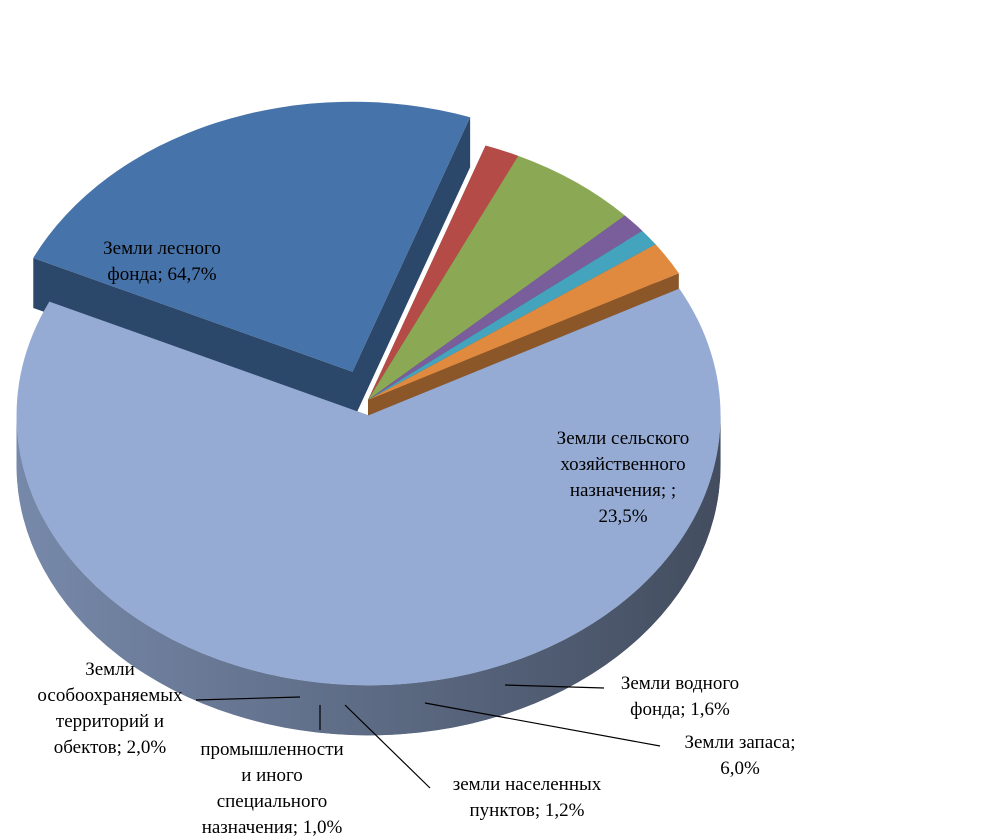 The width and height of the screenshot is (981, 840). I want to click on label-forest: Земли лесного фонда; 64,7%, so click(162, 261).